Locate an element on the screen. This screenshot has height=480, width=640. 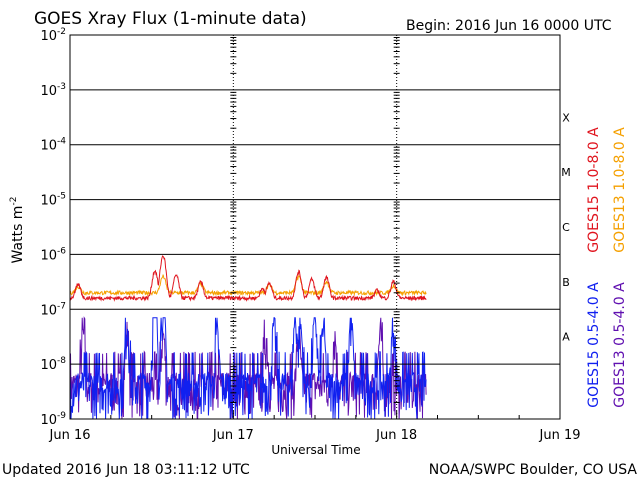
y-tick-label: 10⁻⁷ is located at coordinates (53, 309).